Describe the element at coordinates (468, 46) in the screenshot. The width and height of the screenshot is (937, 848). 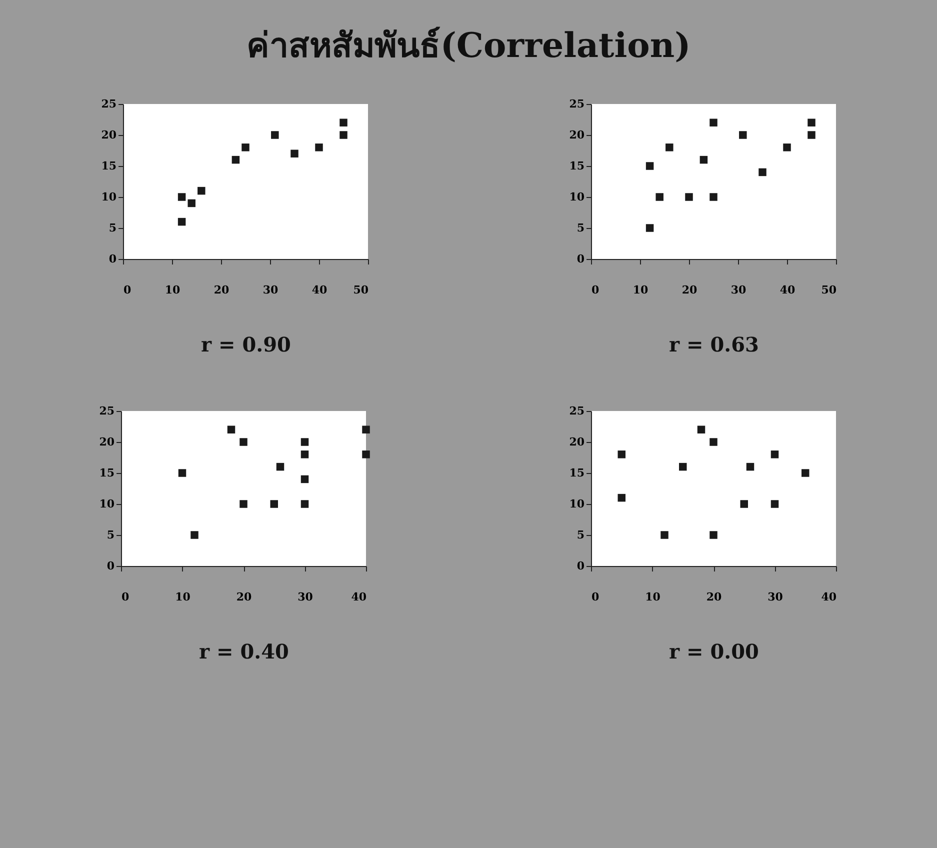
I see `text: ค่าสหสัมพันธ์(Correlation)` at that location.